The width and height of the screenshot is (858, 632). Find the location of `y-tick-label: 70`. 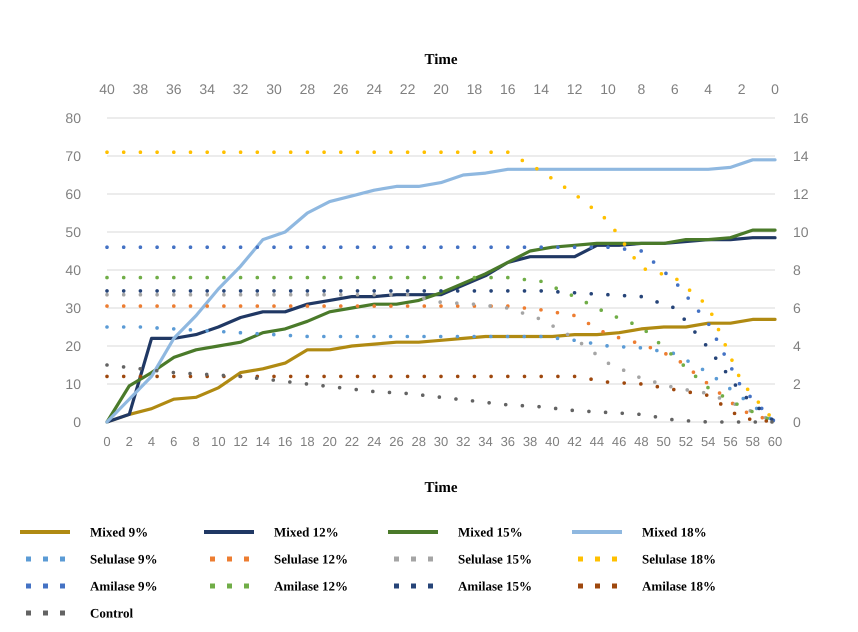

y-tick-label: 70 is located at coordinates (73, 156).